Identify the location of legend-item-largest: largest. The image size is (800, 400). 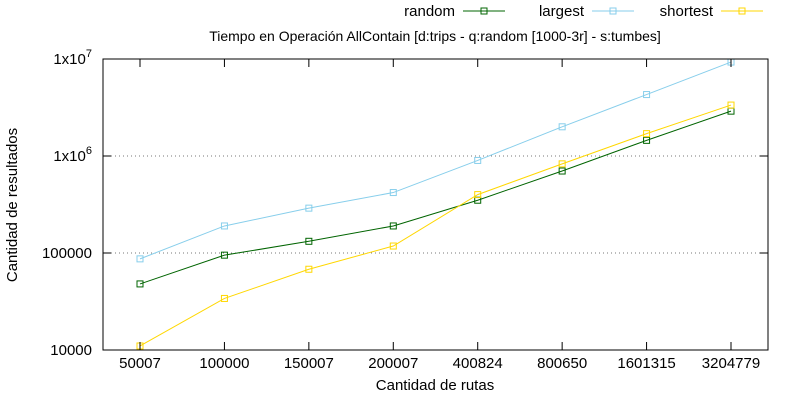
(586, 11).